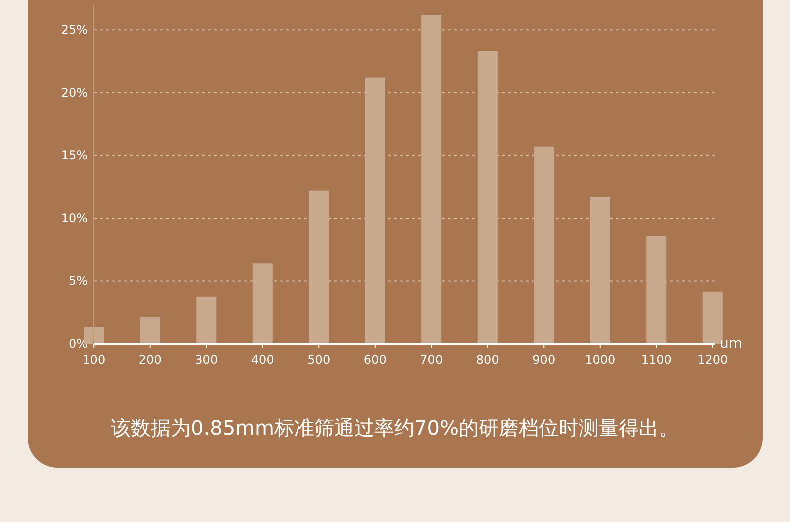 The width and height of the screenshot is (790, 522). Describe the element at coordinates (713, 360) in the screenshot. I see `x-tick-label: 1200` at that location.